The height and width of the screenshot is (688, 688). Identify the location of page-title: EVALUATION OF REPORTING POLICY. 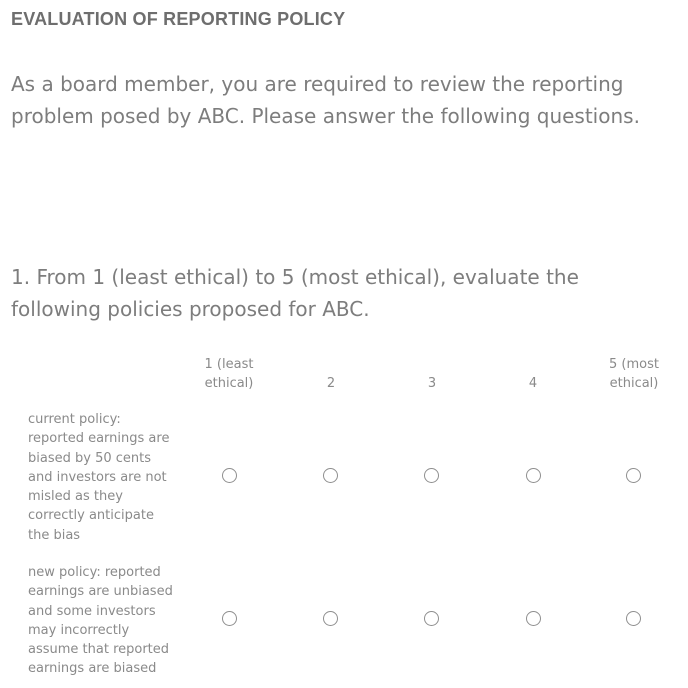
(178, 19).